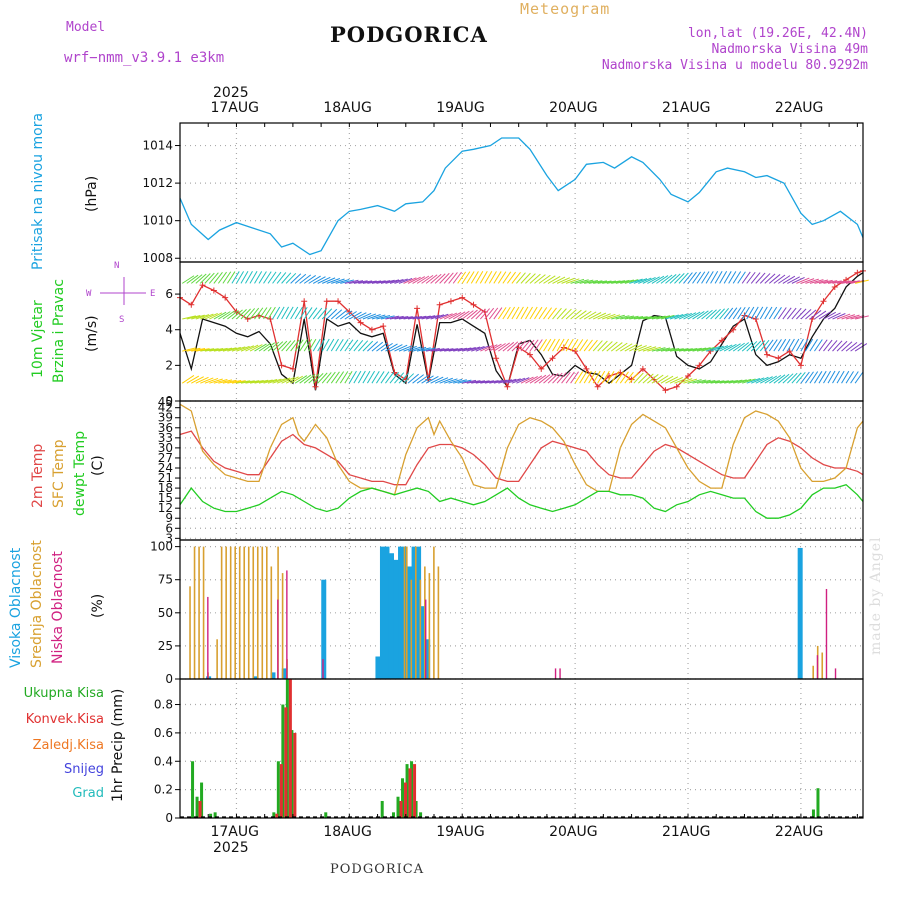 This screenshot has height=900, width=900. I want to click on temperature-ytick-label: 30, so click(165, 448).